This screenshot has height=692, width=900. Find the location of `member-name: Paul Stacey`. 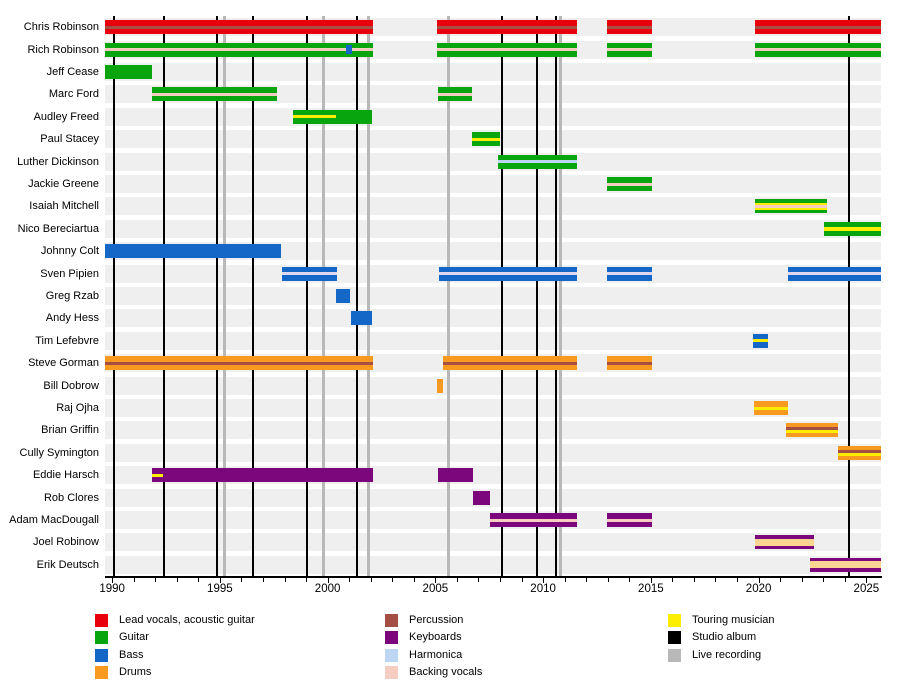

member-name: Paul Stacey is located at coordinates (69, 139).